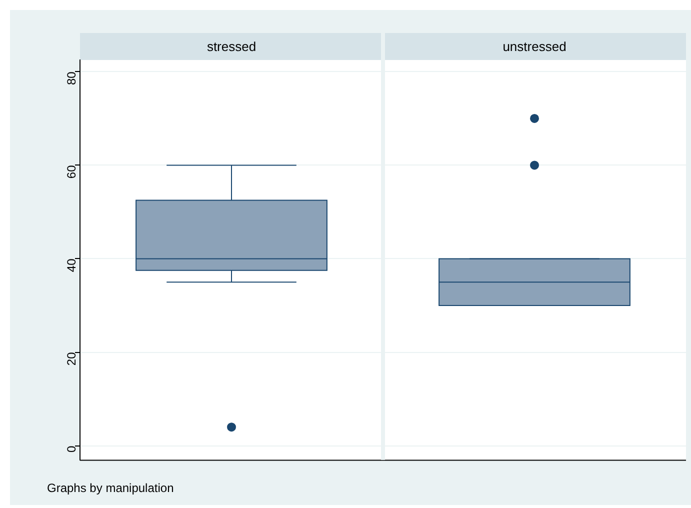  What do you see at coordinates (110, 488) in the screenshot?
I see `text: Graphs by manipulation` at bounding box center [110, 488].